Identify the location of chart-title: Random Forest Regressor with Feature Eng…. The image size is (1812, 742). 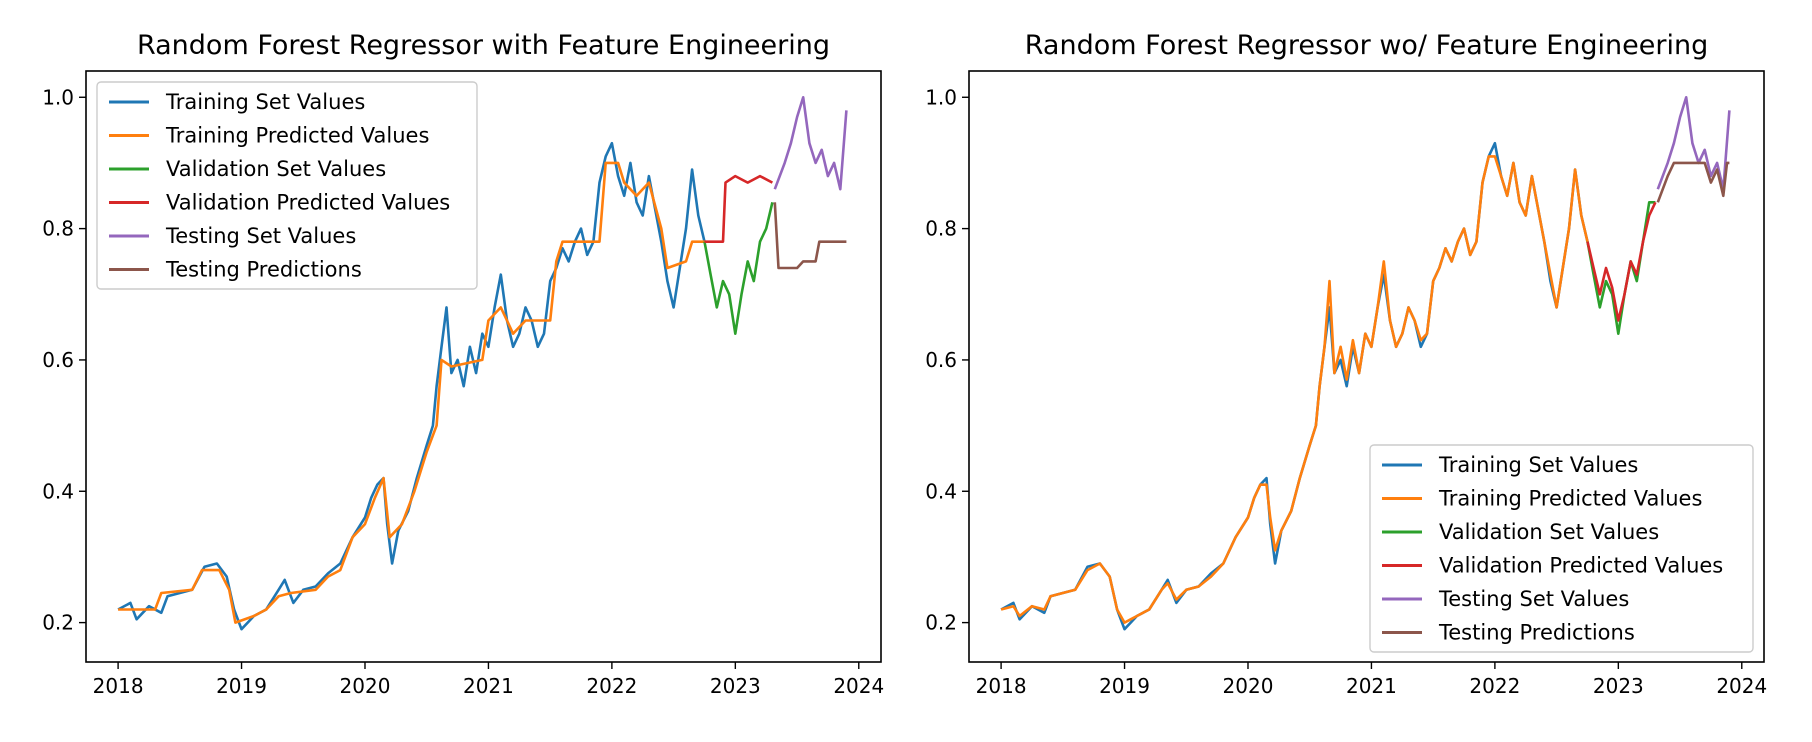
(483, 45).